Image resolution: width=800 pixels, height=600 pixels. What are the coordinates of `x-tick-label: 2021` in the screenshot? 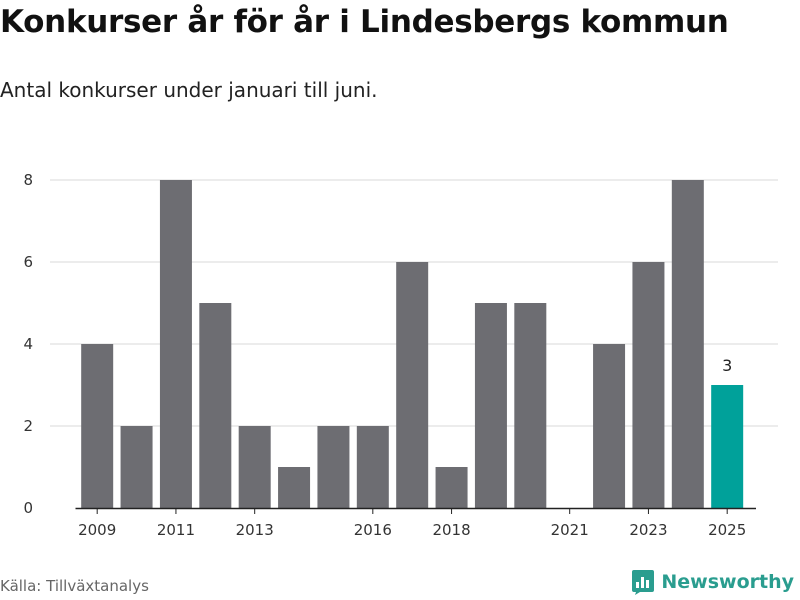 It's located at (570, 530).